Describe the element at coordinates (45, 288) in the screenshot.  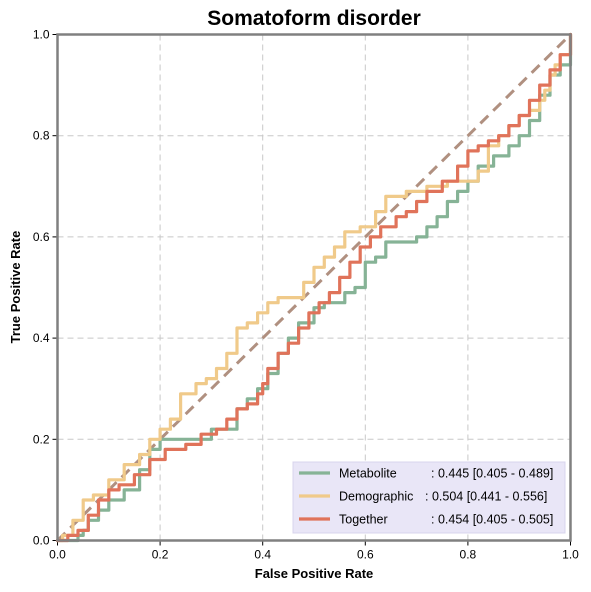
I see `y-axis-ticks: 0.0 0.2 0.4 0.6 0.8 1.0` at that location.